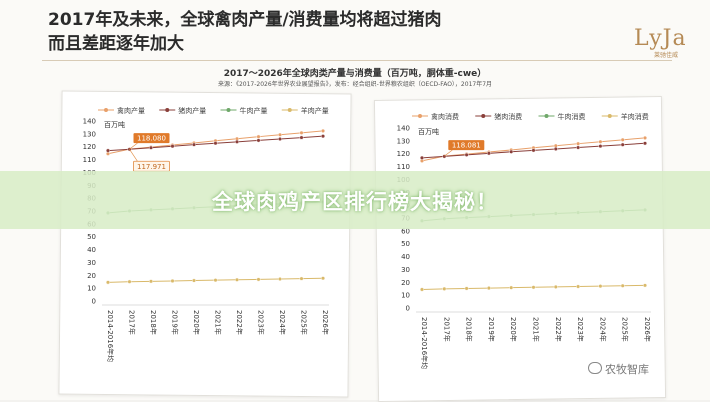 The width and height of the screenshot is (710, 402). What do you see at coordinates (405, 244) in the screenshot?
I see `y-tick-label: 50` at bounding box center [405, 244].